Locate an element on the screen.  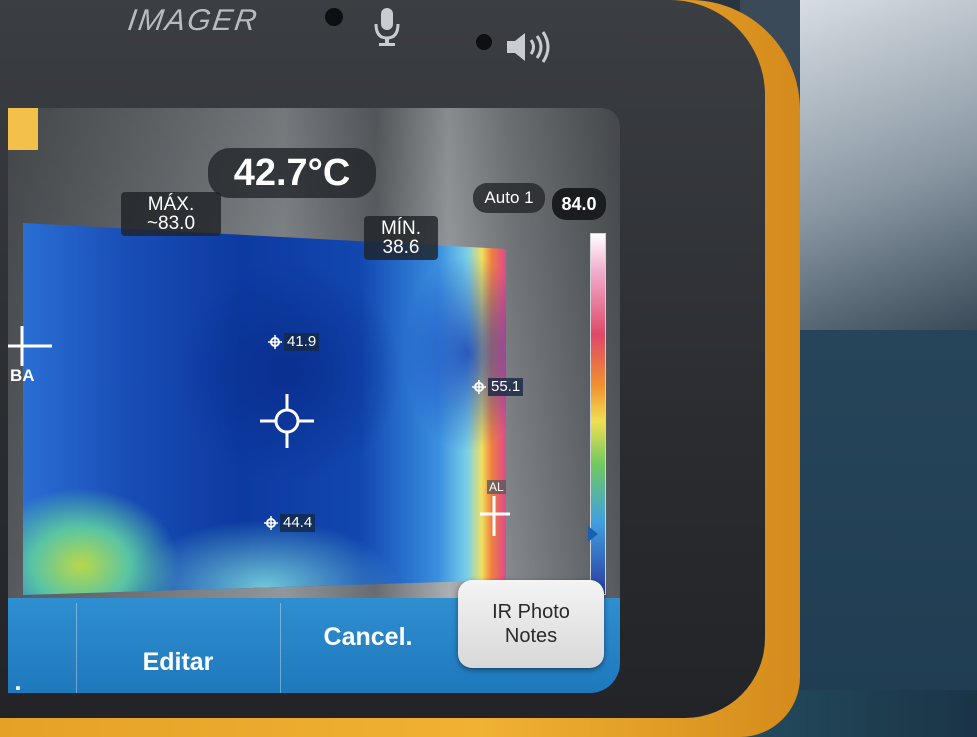
min-value: 38.6 is located at coordinates (401, 247).